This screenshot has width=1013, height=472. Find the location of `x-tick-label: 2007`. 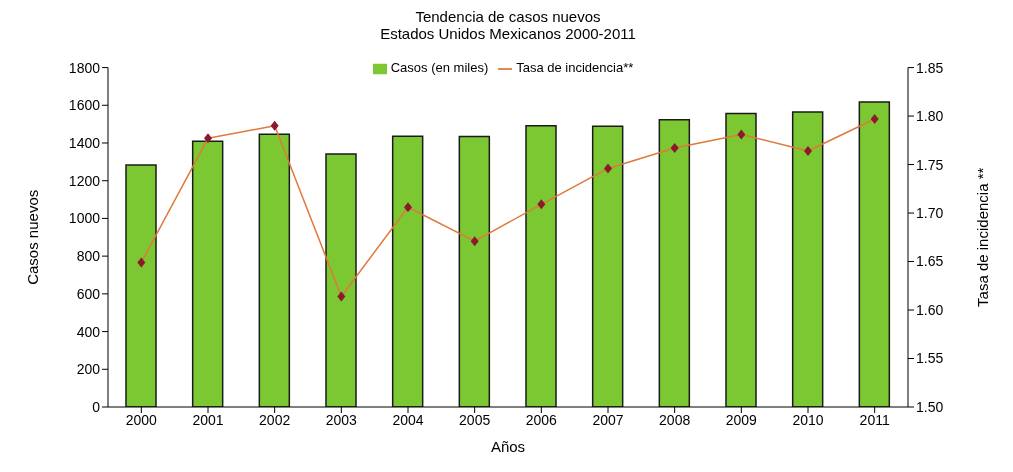

x-tick-label: 2007 is located at coordinates (608, 419).